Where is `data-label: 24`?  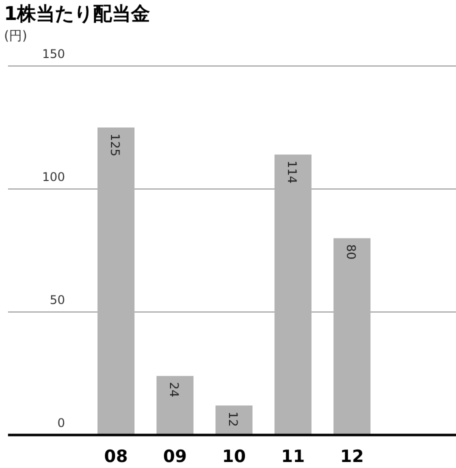 data-label: 24 is located at coordinates (174, 390).